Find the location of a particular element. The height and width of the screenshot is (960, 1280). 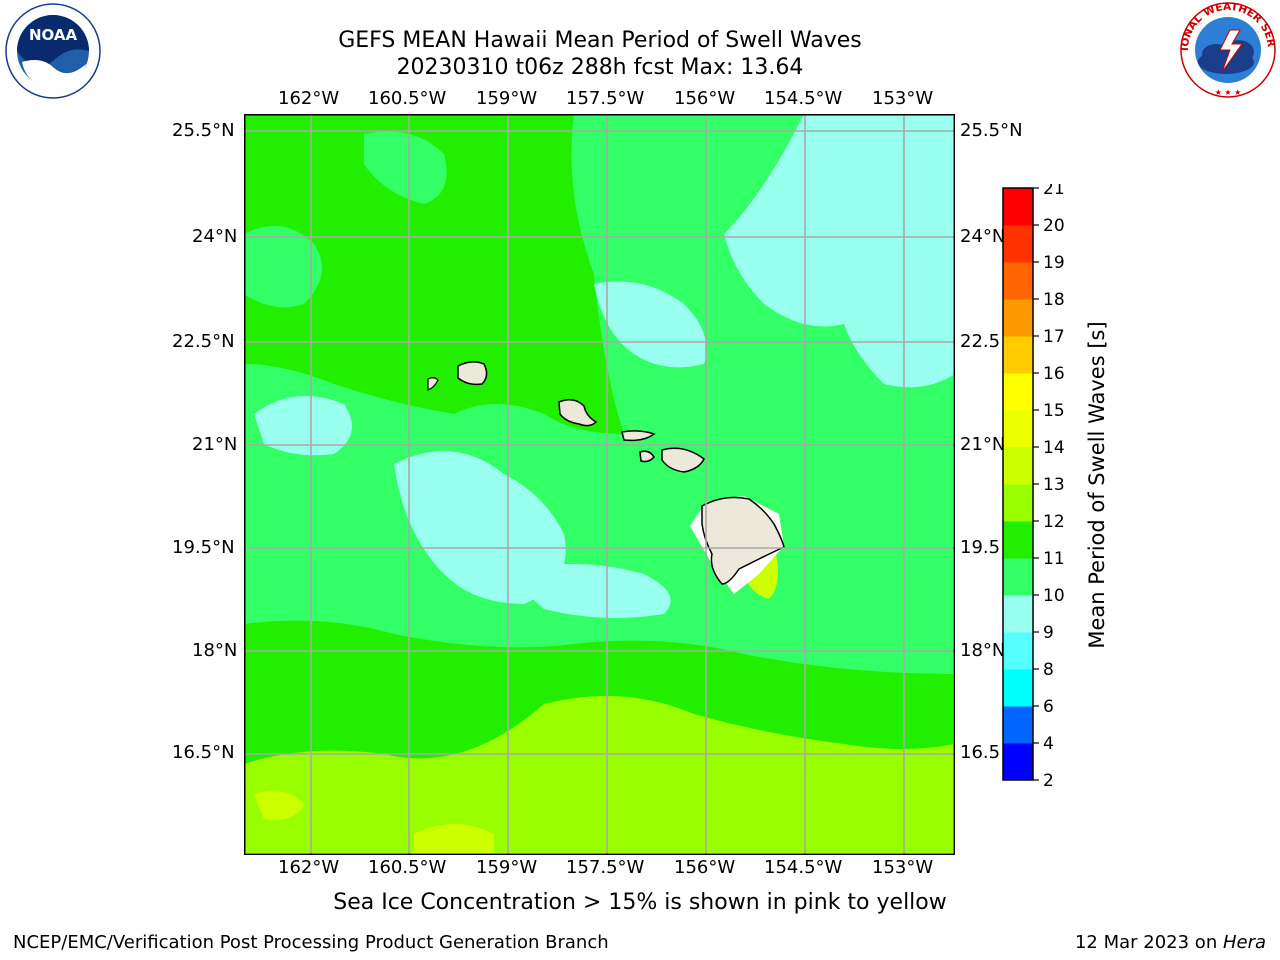

lat-label-left: 18°N is located at coordinates (215, 650).